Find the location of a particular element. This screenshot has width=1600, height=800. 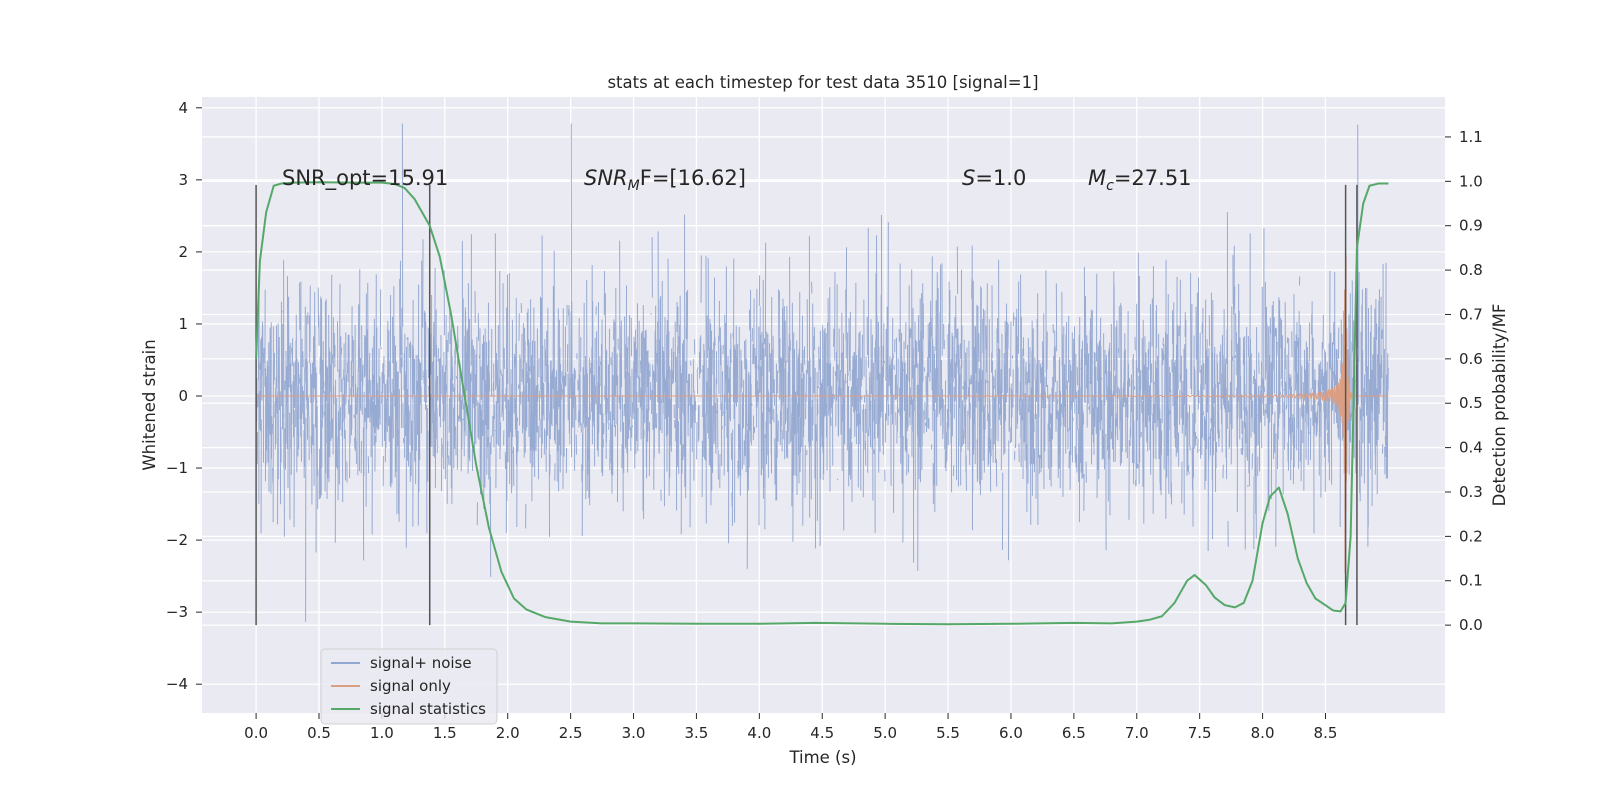

y-right-tick-label-11: 0.0 is located at coordinates (1471, 625).